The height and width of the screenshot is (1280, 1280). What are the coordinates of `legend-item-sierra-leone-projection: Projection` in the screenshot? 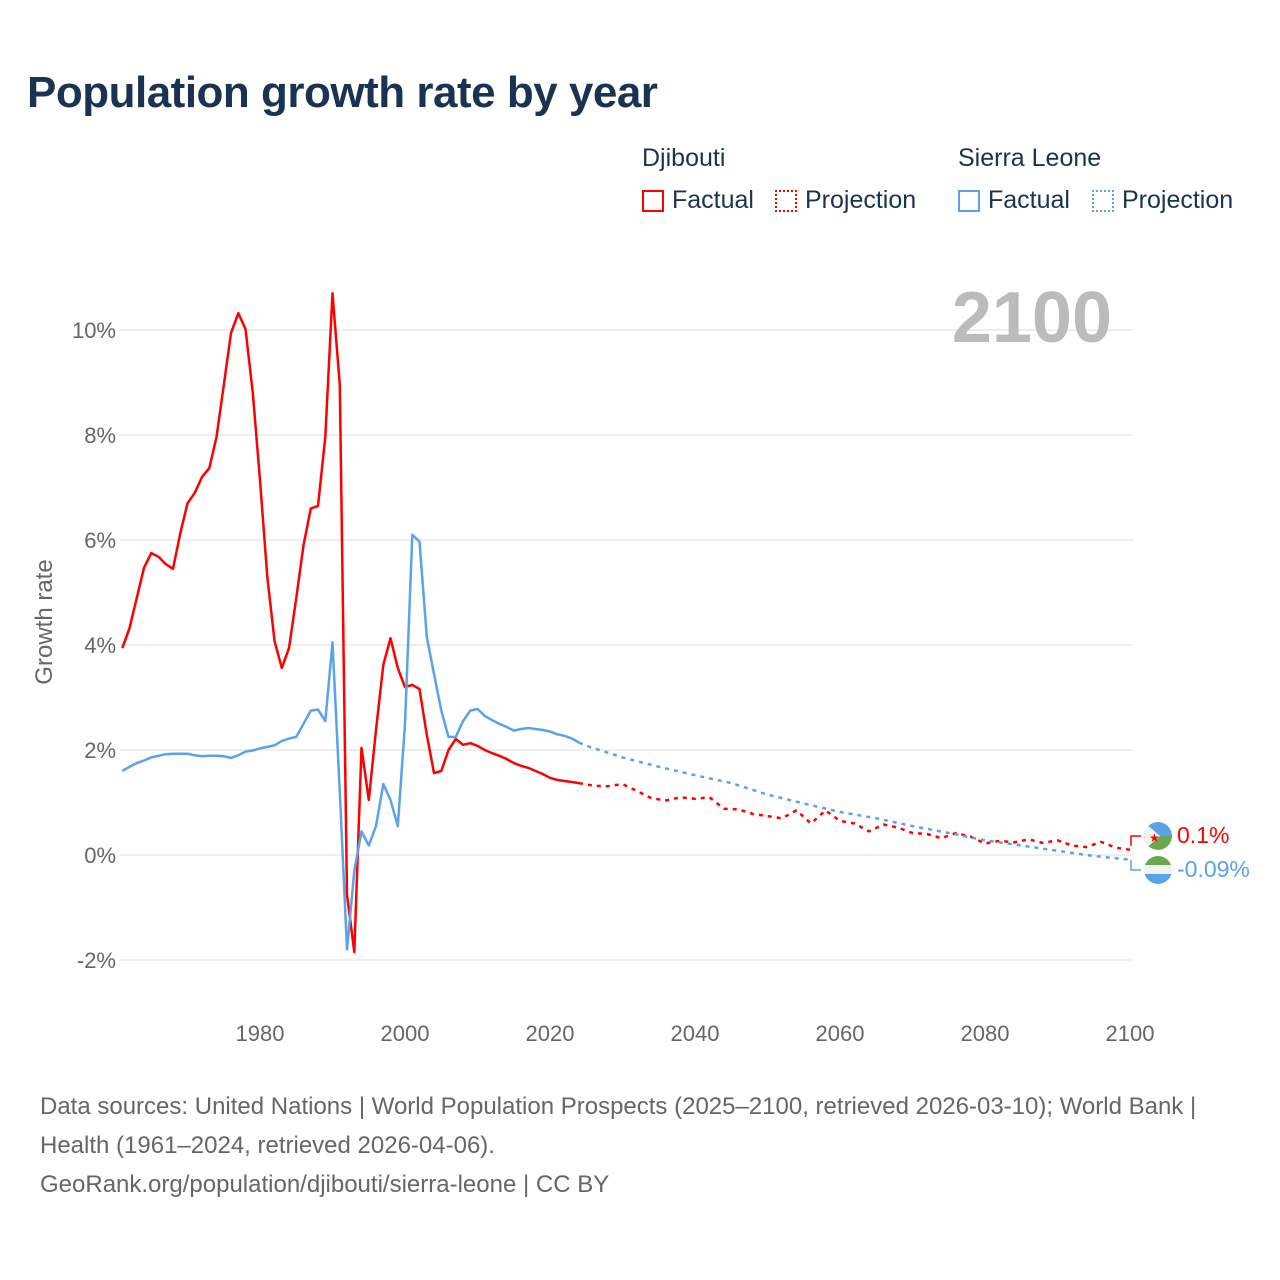 It's located at (1162, 200).